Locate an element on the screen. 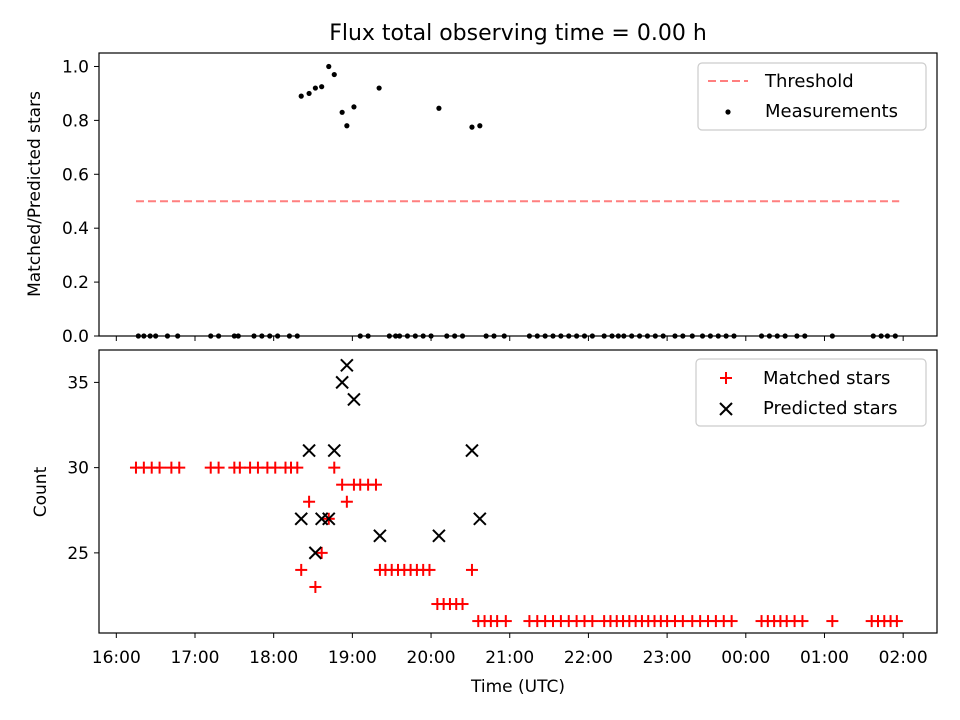 Image resolution: width=960 pixels, height=720 pixels. bottom-ytick-label: 30 is located at coordinates (78, 469).